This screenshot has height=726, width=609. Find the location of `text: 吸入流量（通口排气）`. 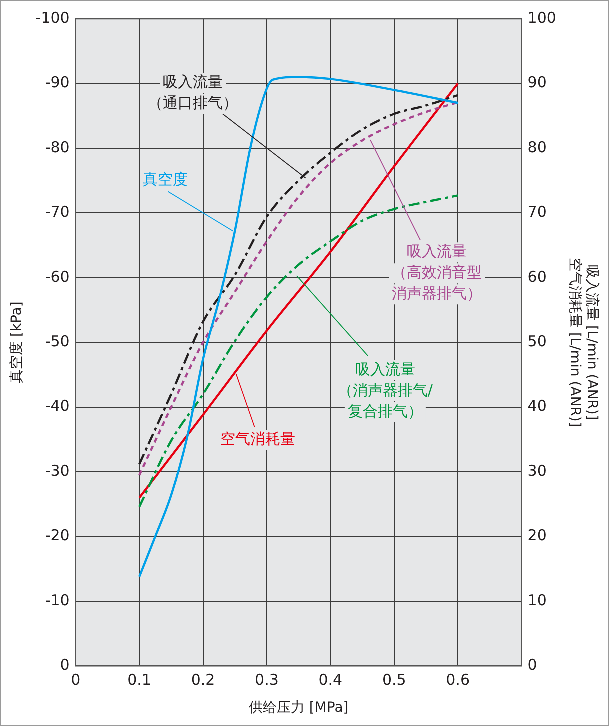

text: 吸入流量（通口排气） is located at coordinates (193, 92).